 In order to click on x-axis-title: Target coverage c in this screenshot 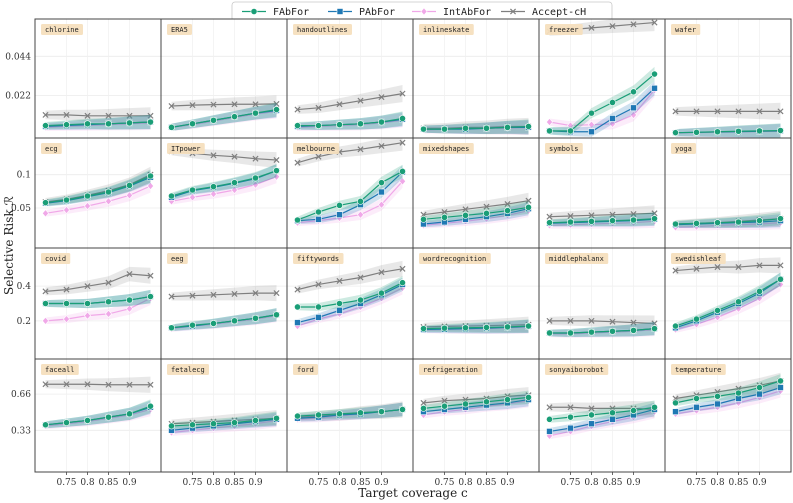, I will do `click(413, 493)`.